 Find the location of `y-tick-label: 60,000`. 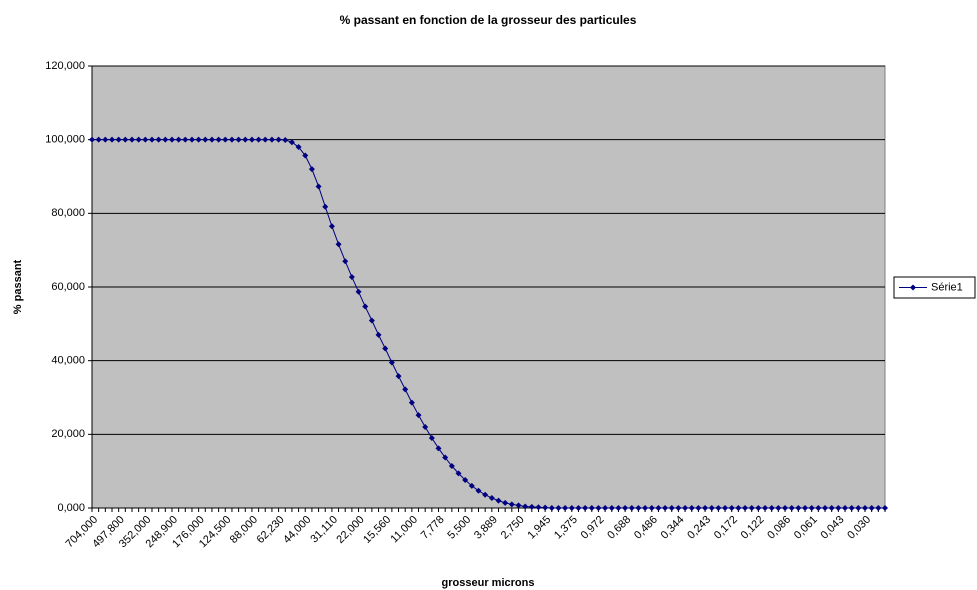

y-tick-label: 60,000 is located at coordinates (68, 287).